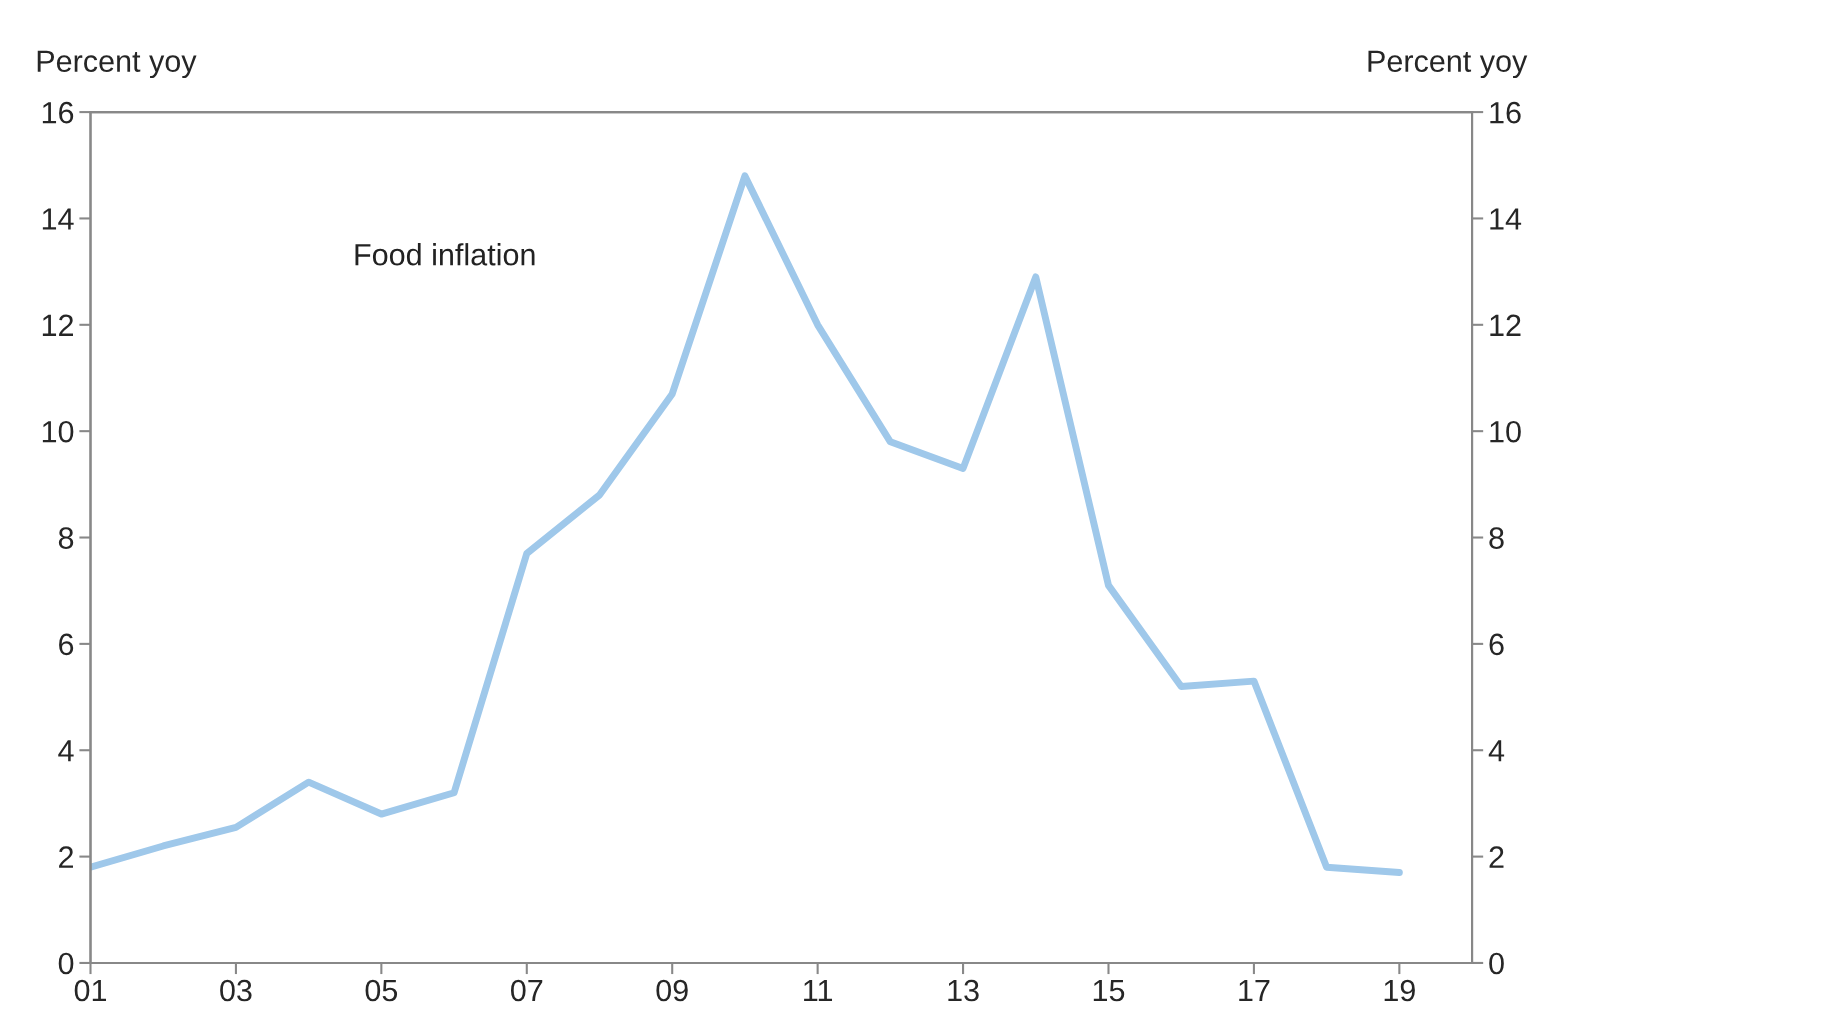 The image size is (1847, 1019). I want to click on y-tick-label: 14, so click(58, 219).